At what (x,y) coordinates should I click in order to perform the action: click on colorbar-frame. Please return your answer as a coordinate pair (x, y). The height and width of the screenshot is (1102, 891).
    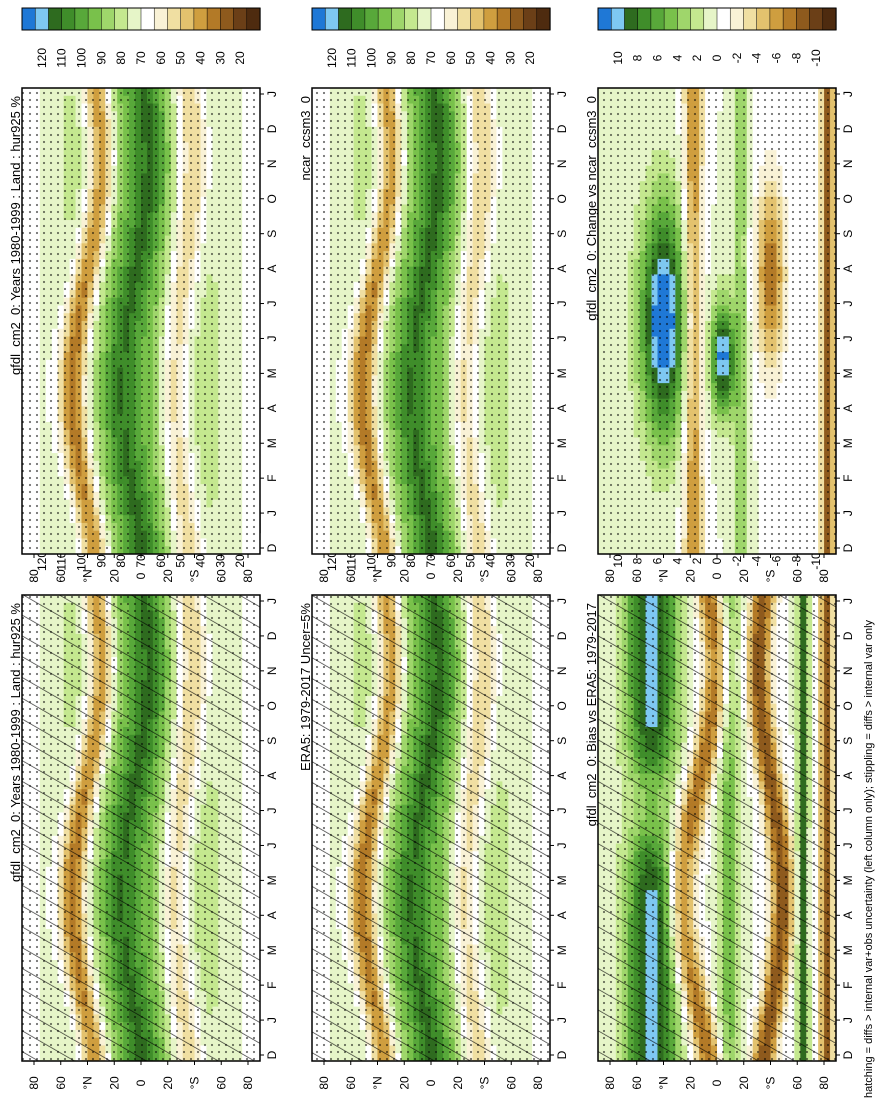
    Looking at the image, I should click on (141, 19).